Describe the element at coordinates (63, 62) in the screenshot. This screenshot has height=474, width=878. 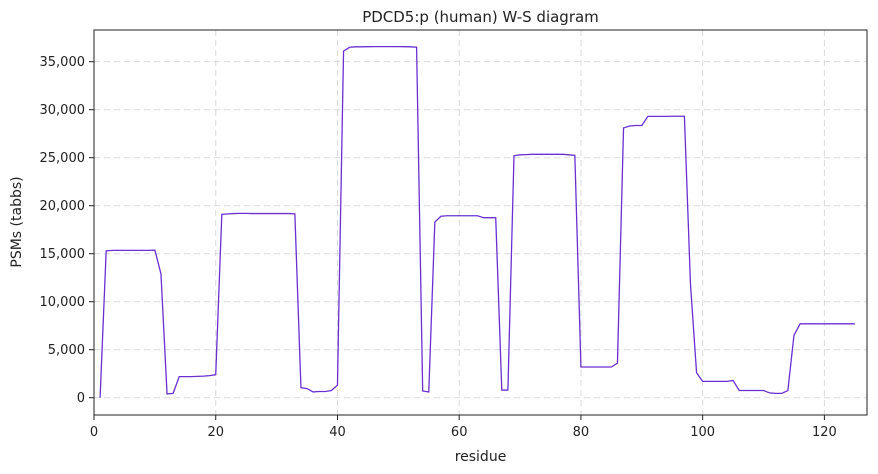
I see `y-tick-label: 35,000` at that location.